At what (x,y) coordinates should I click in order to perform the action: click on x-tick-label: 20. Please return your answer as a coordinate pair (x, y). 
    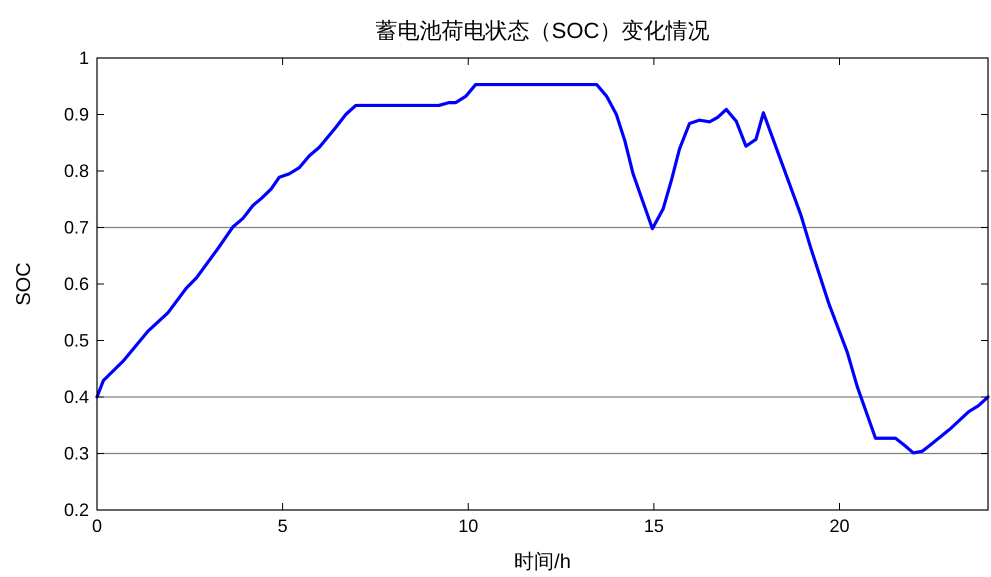
    Looking at the image, I should click on (839, 526).